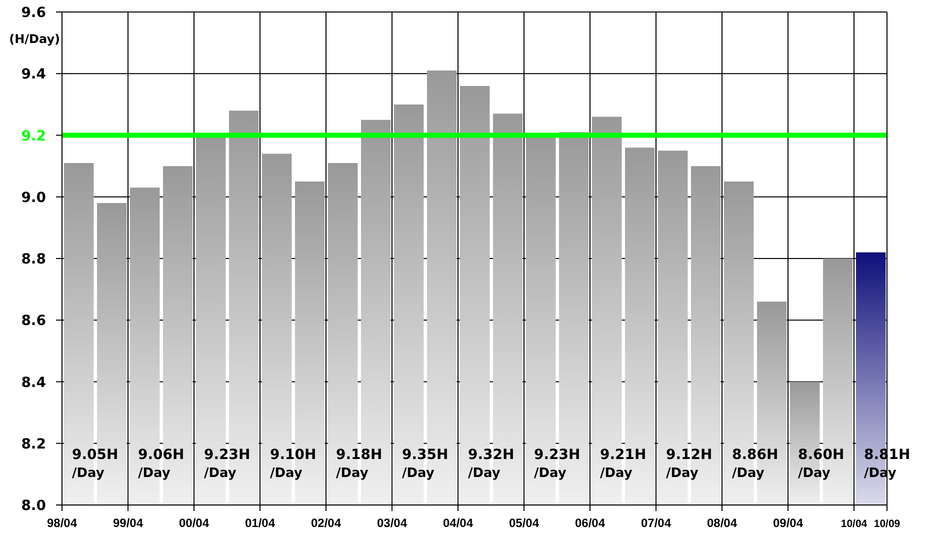 This screenshot has width=925, height=538. What do you see at coordinates (34, 39) in the screenshot?
I see `y-axis-title: (H/Day)` at bounding box center [34, 39].